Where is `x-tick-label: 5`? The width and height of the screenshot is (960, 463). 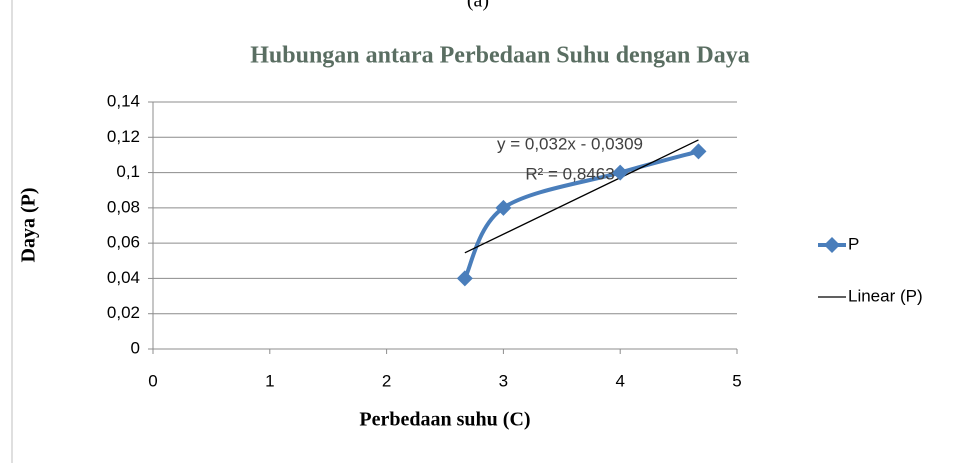 x-tick-label: 5 is located at coordinates (736, 380).